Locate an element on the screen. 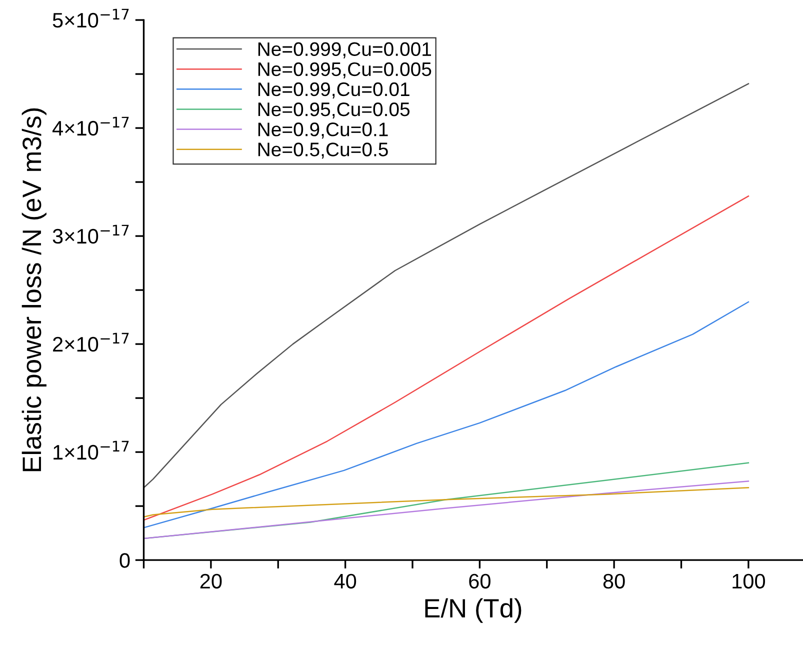 Image resolution: width=803 pixels, height=646 pixels. x-tick-label: 100 is located at coordinates (749, 581).